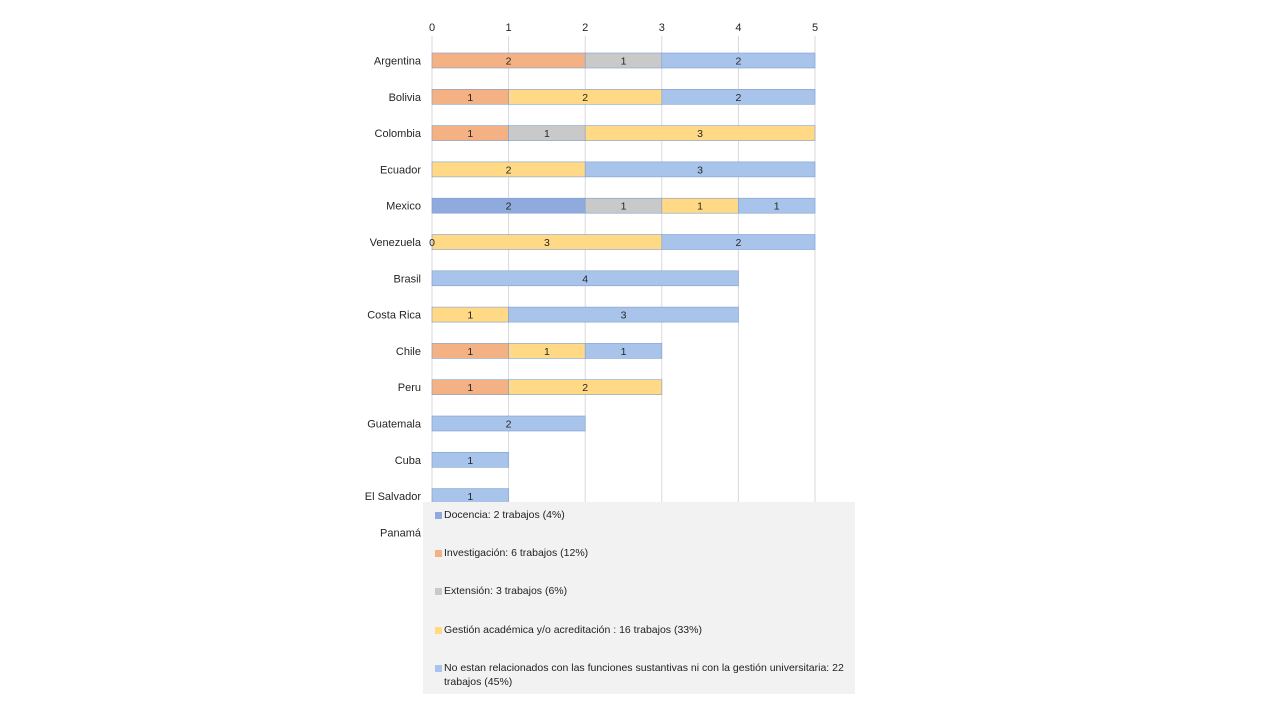 This screenshot has width=1280, height=720. Describe the element at coordinates (401, 533) in the screenshot. I see `category-label: Panamá` at that location.